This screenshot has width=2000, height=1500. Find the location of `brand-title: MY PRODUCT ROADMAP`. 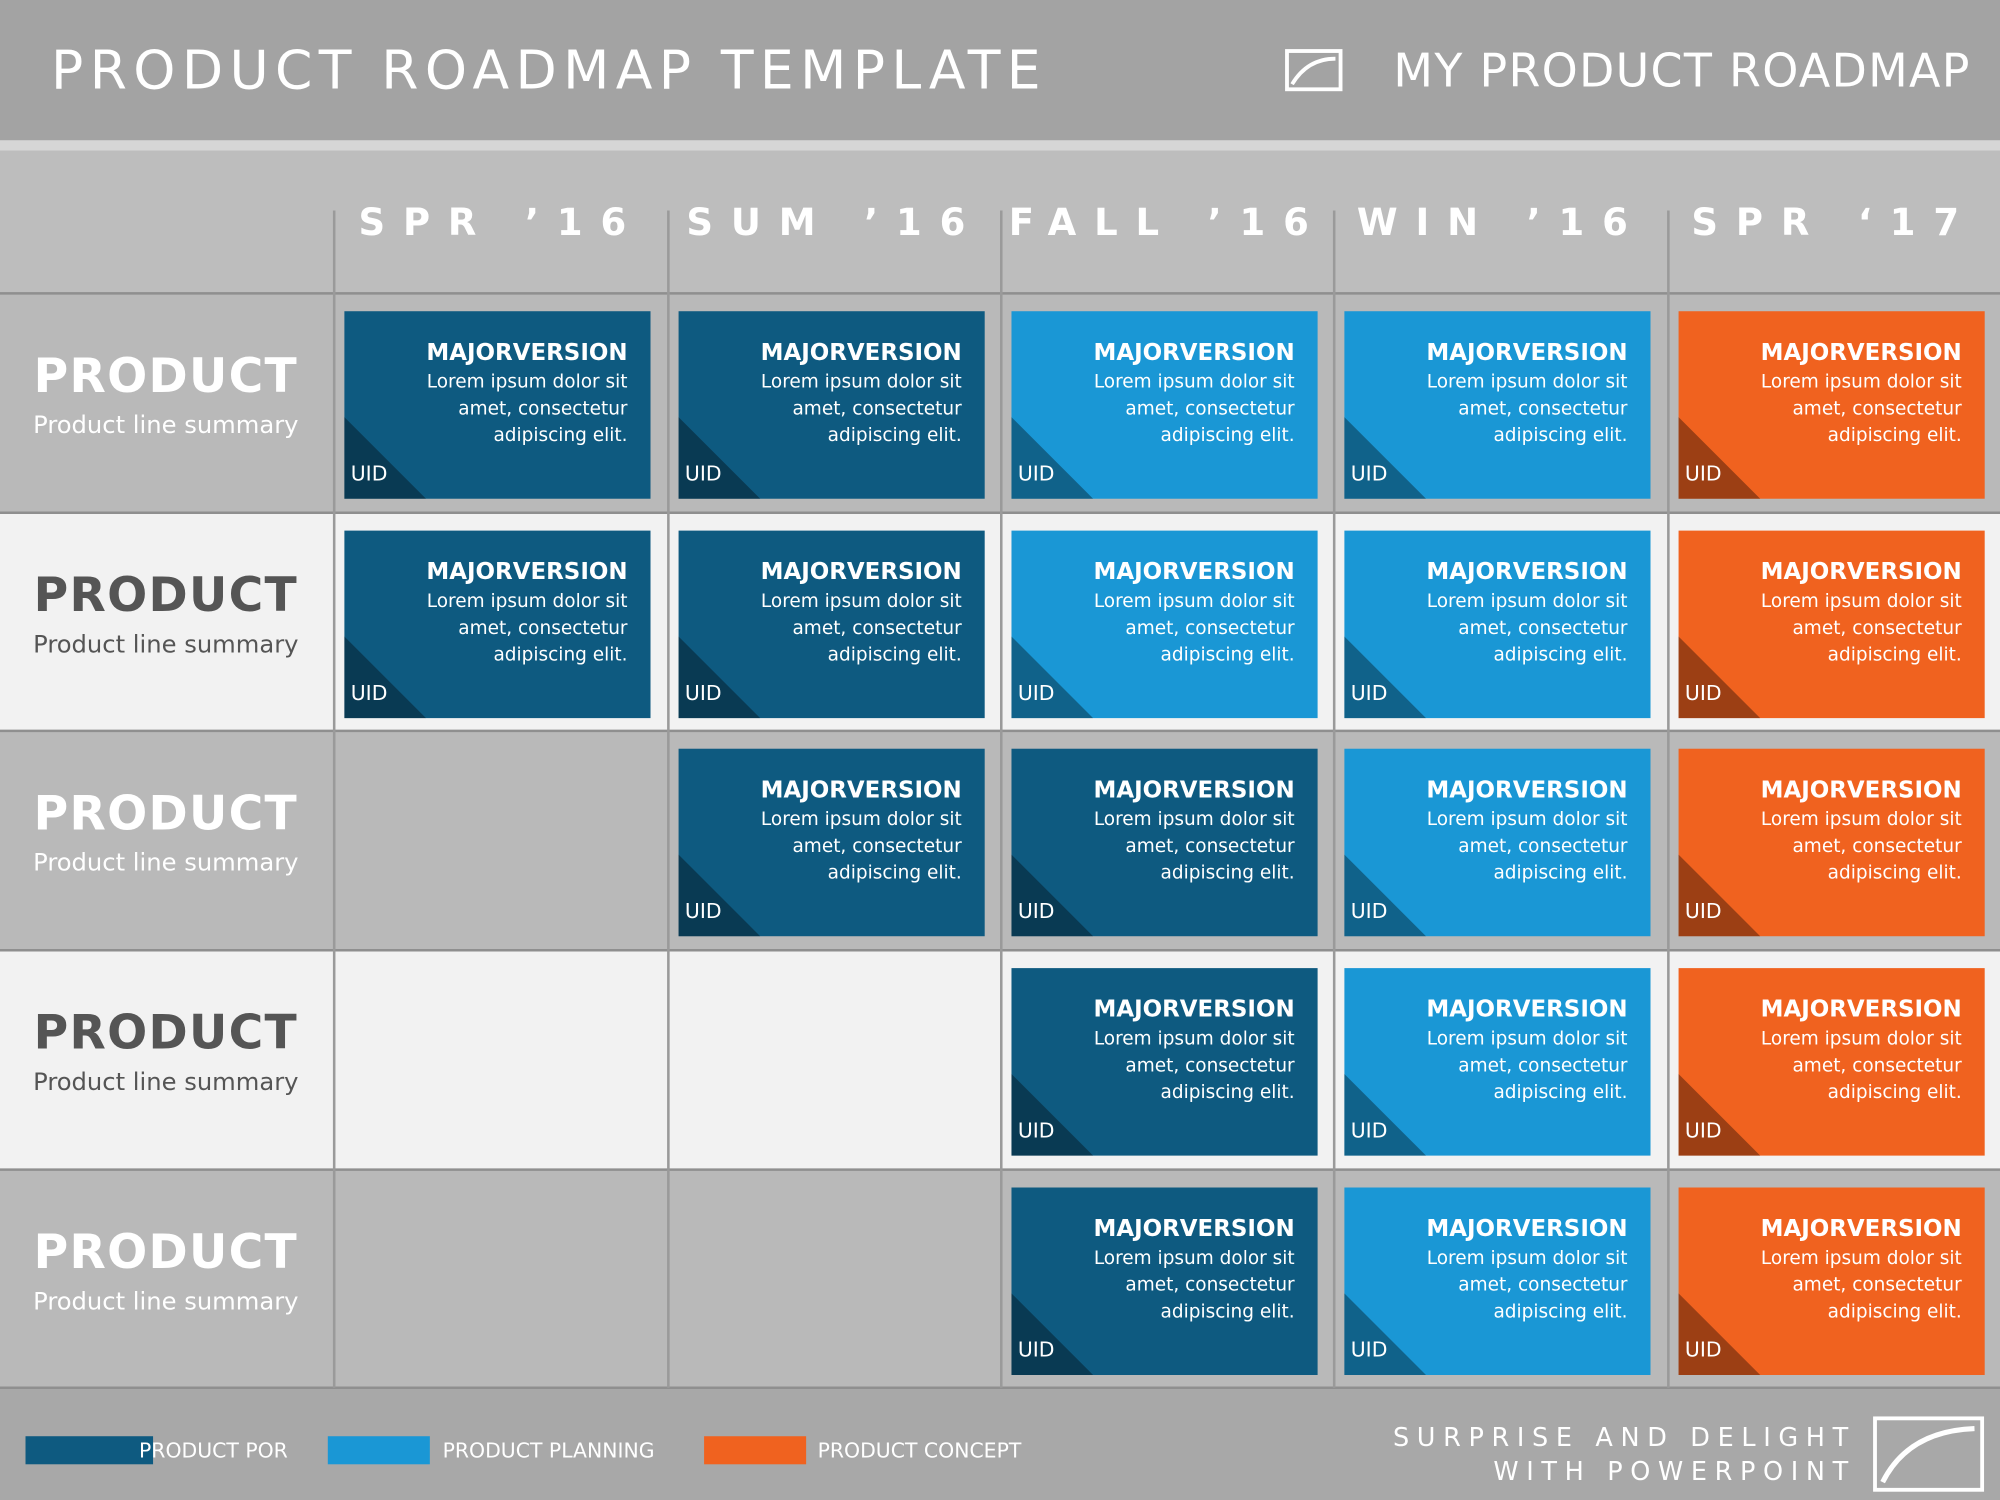

brand-title: MY PRODUCT ROADMAP is located at coordinates (1681, 70).